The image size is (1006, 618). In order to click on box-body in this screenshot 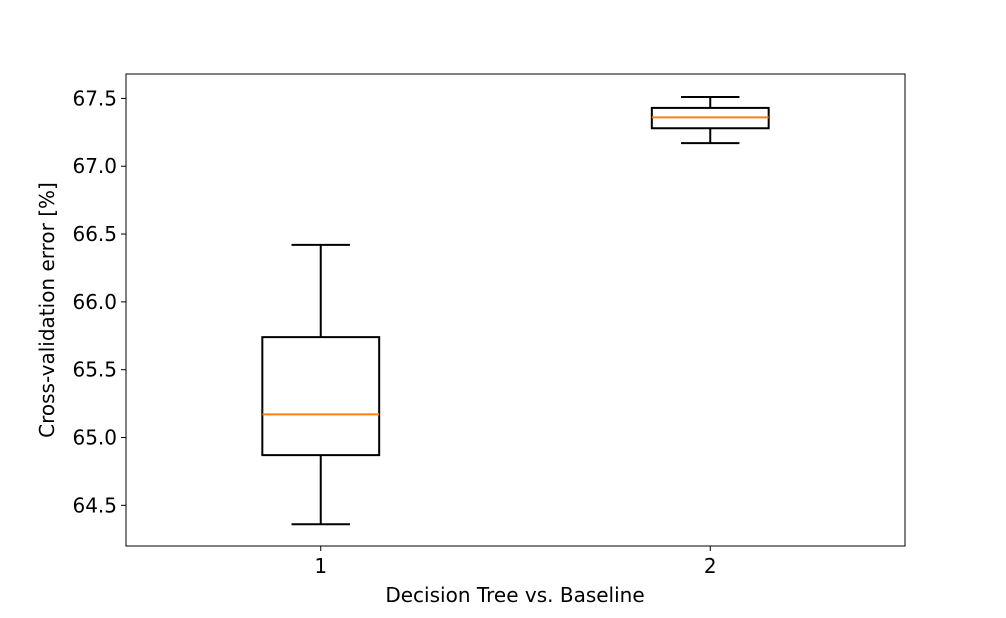, I will do `click(321, 396)`.